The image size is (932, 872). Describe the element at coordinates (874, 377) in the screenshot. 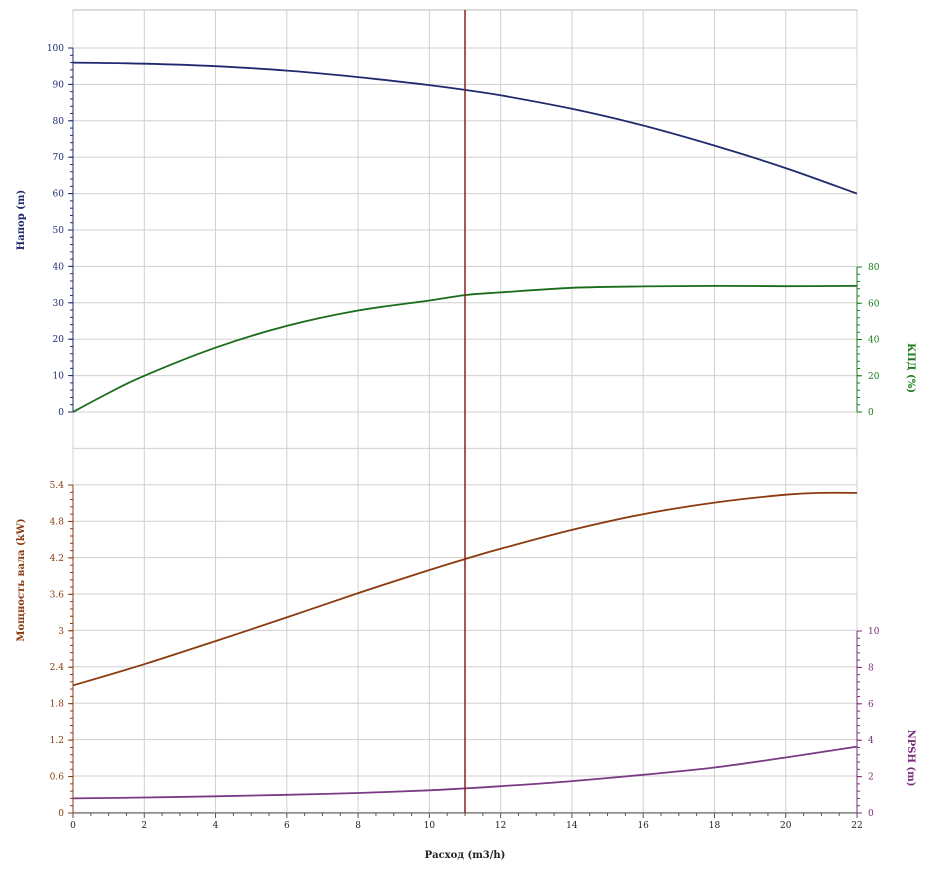

I see `efficiency-axis-tick-label: 20` at that location.